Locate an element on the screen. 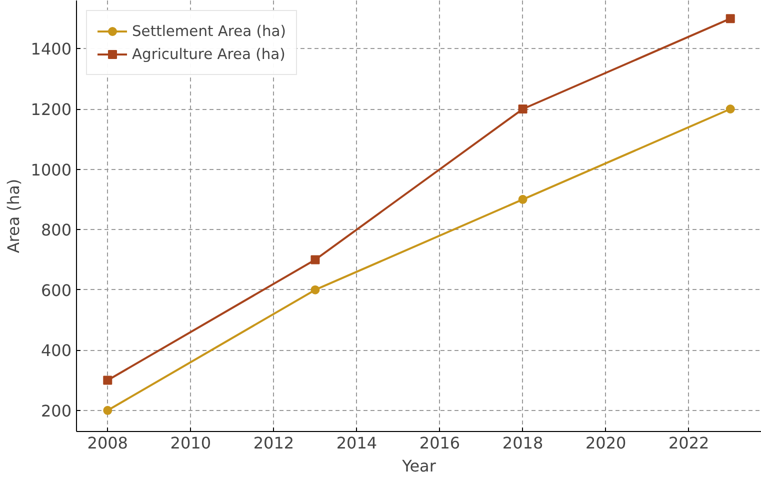  y-tick-label: 1200 is located at coordinates (51, 110).